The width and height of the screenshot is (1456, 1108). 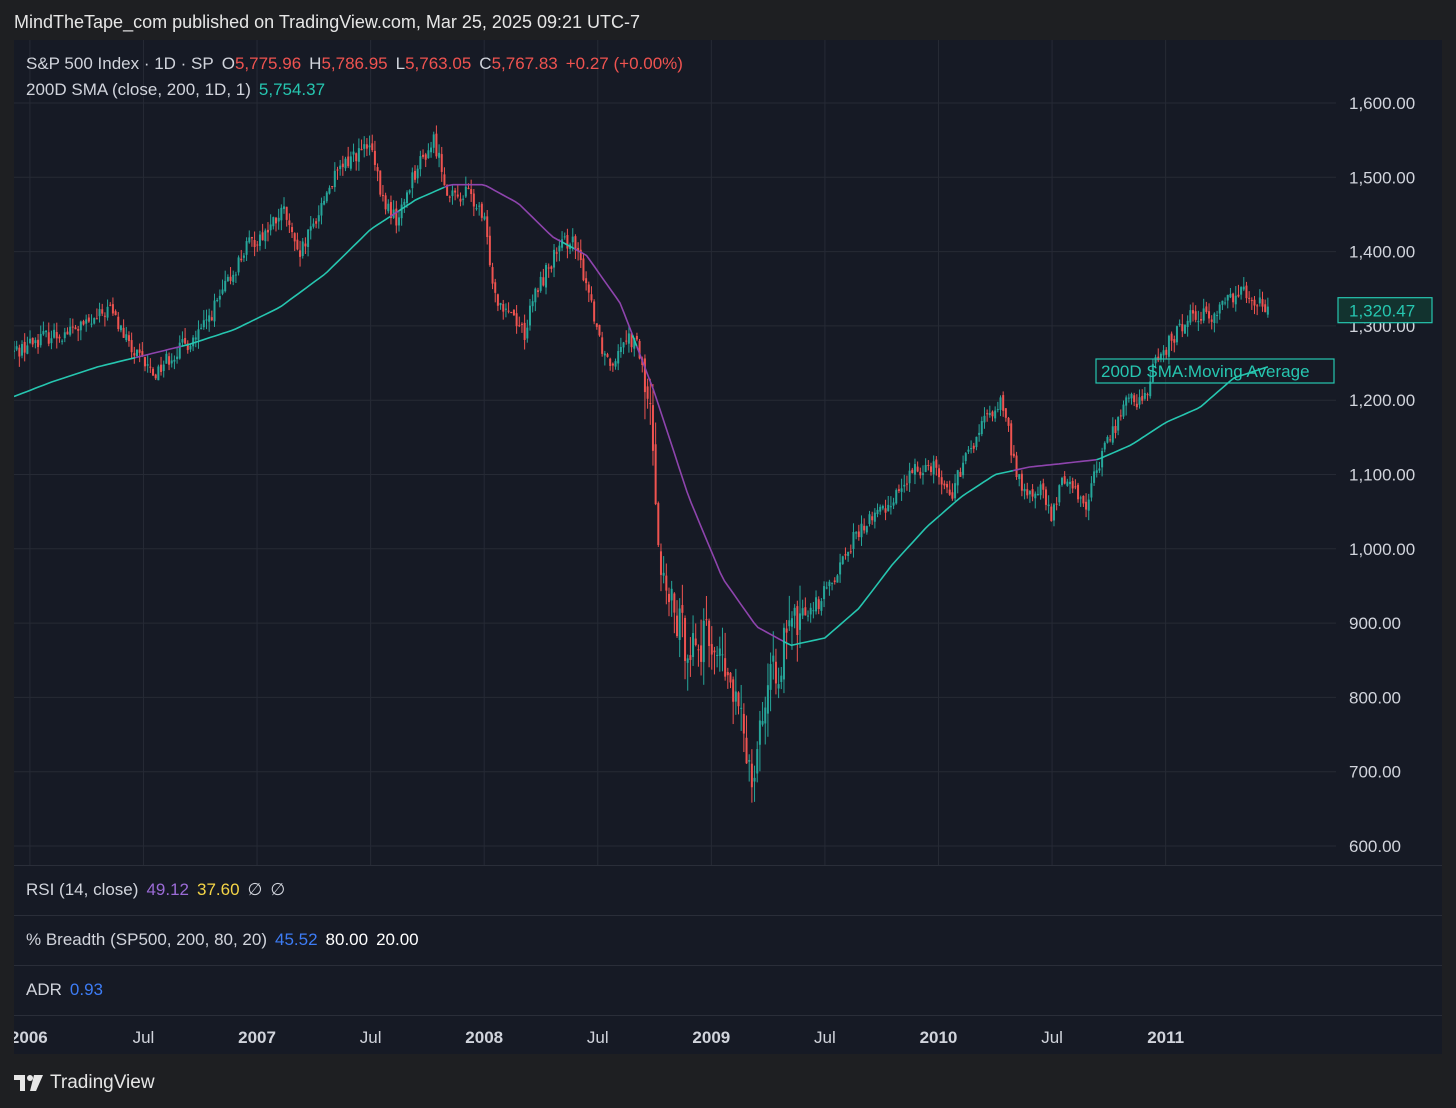 I want to click on pane-divider-rsi, so click(x=728, y=865).